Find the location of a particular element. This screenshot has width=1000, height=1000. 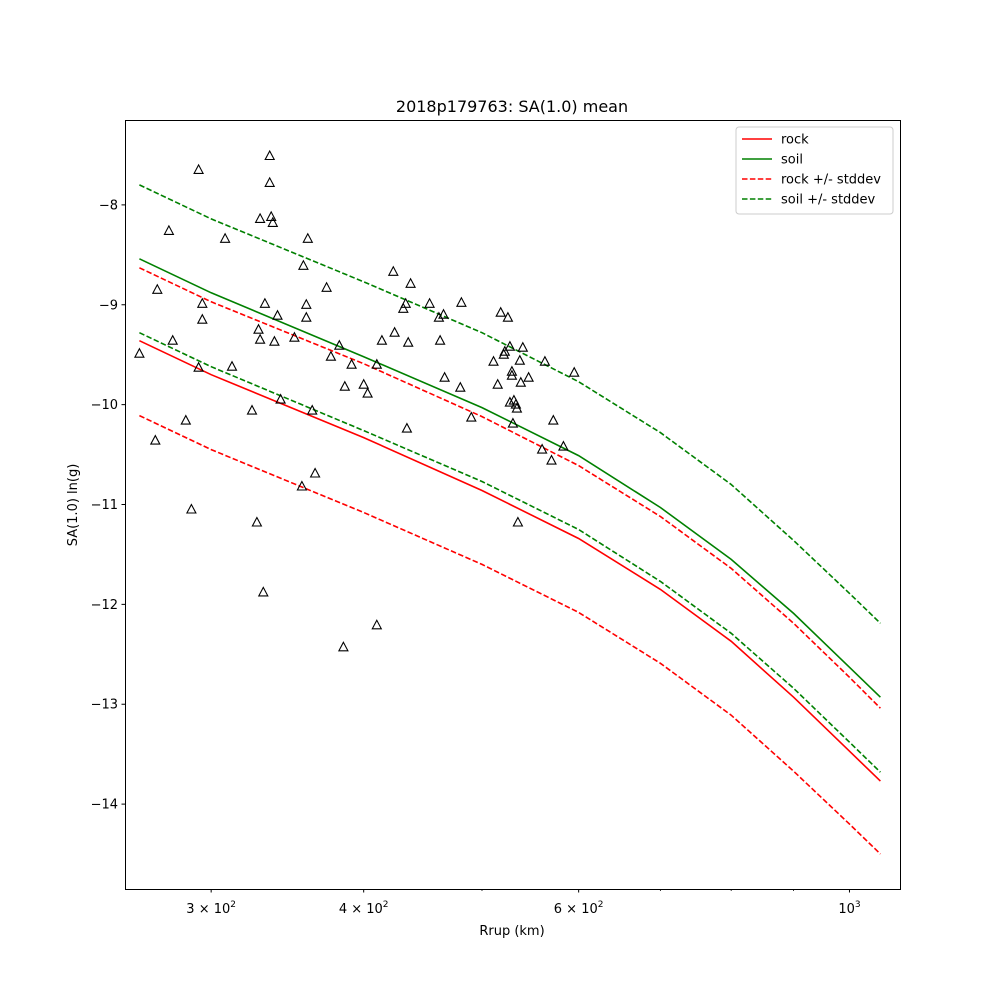

legend-label-0: rock is located at coordinates (795, 140).